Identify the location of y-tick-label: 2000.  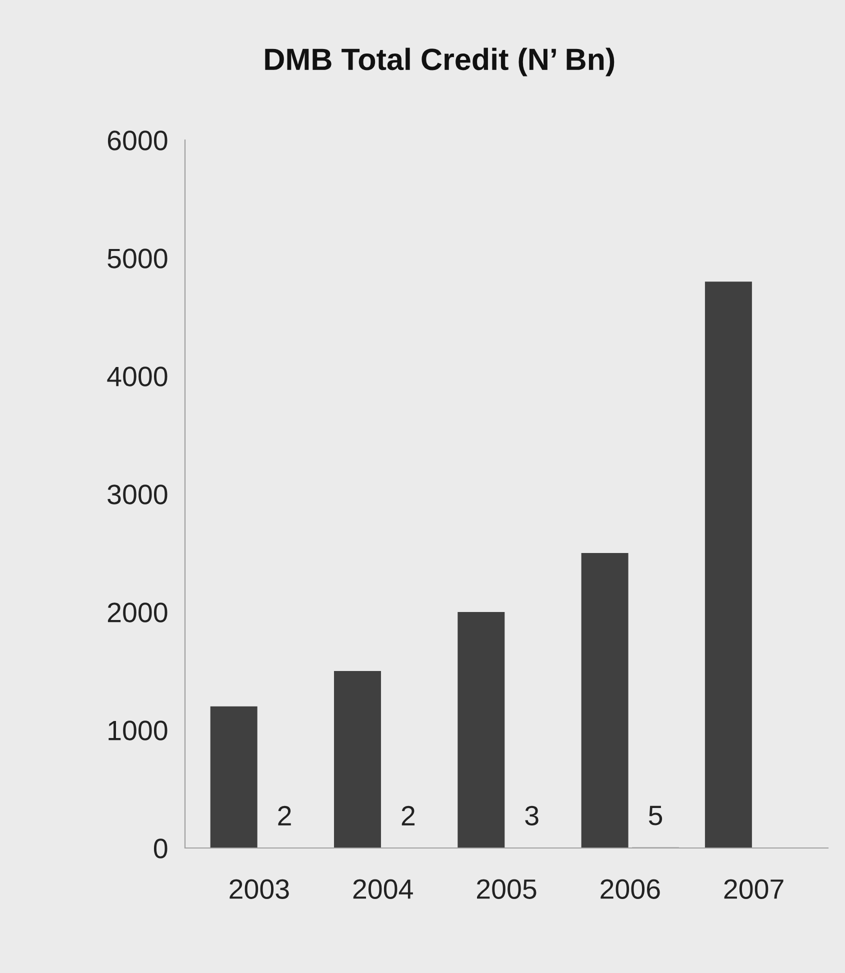
(138, 612).